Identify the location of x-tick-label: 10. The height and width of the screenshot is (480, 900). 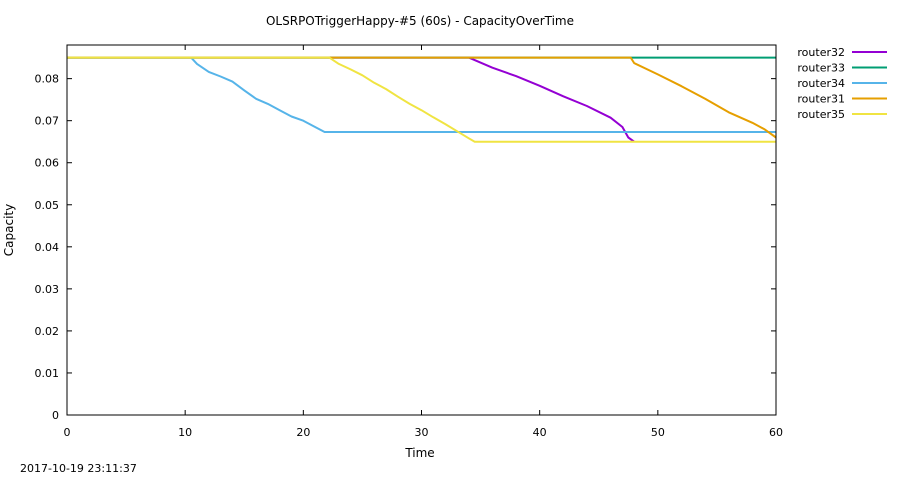
(185, 432).